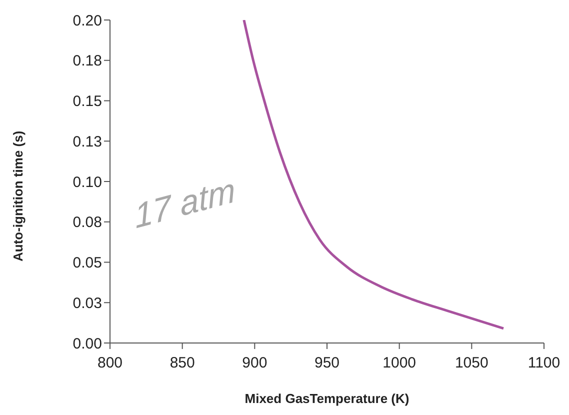  Describe the element at coordinates (399, 363) in the screenshot. I see `x-tick-label: 1000` at that location.